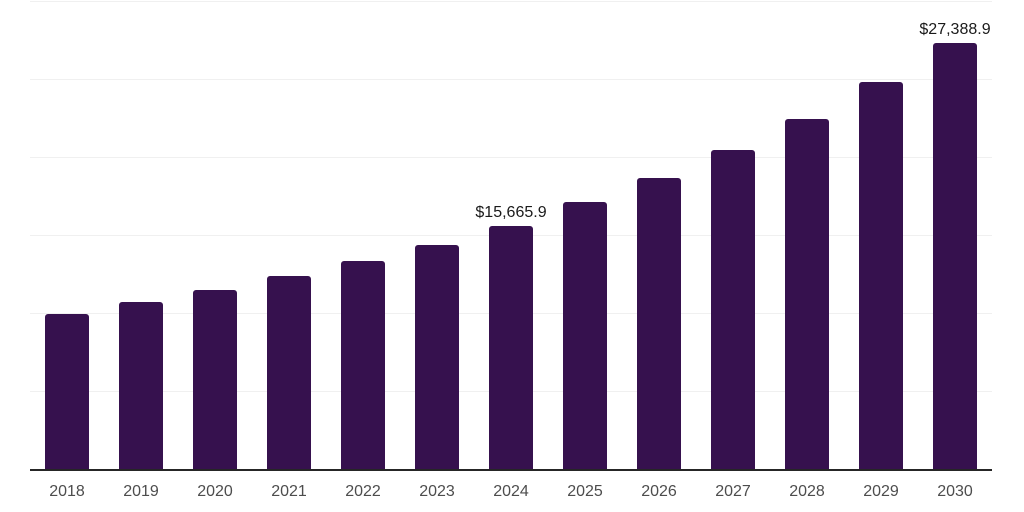  Describe the element at coordinates (955, 491) in the screenshot. I see `x-tick-2030: 2030` at that location.